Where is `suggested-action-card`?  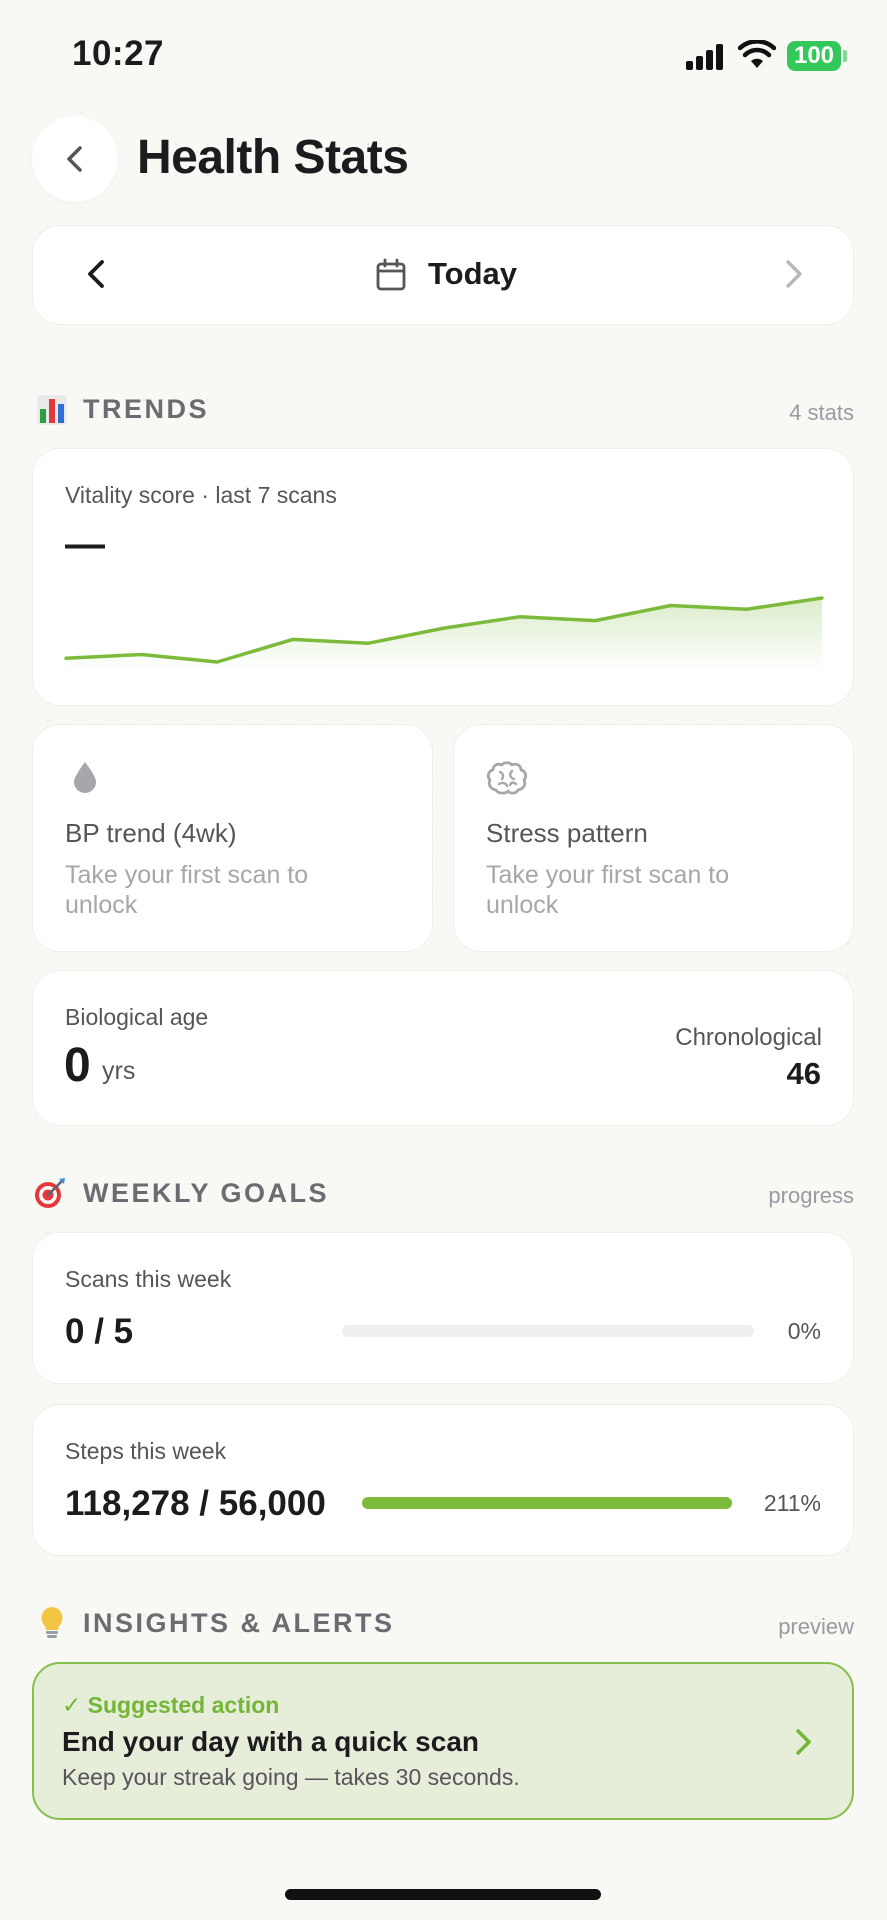
suggested-action-card is located at coordinates (443, 1741).